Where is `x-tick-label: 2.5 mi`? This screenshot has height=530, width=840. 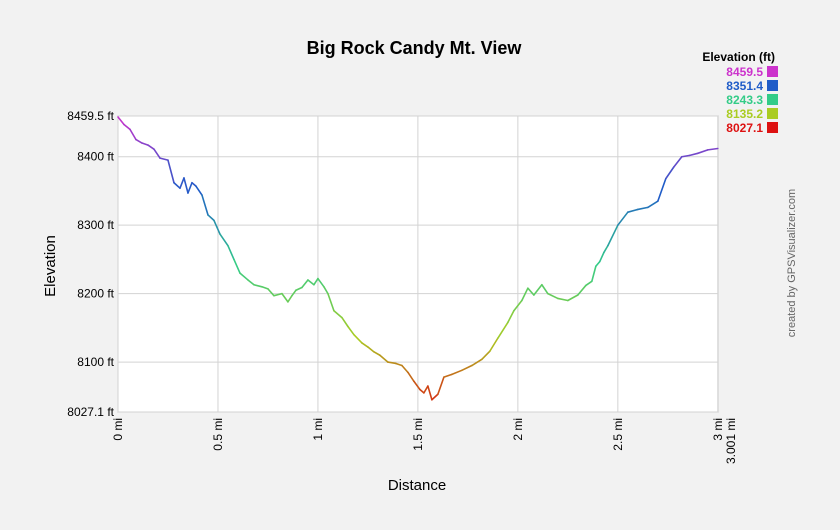
x-tick-label: 2.5 mi is located at coordinates (618, 434).